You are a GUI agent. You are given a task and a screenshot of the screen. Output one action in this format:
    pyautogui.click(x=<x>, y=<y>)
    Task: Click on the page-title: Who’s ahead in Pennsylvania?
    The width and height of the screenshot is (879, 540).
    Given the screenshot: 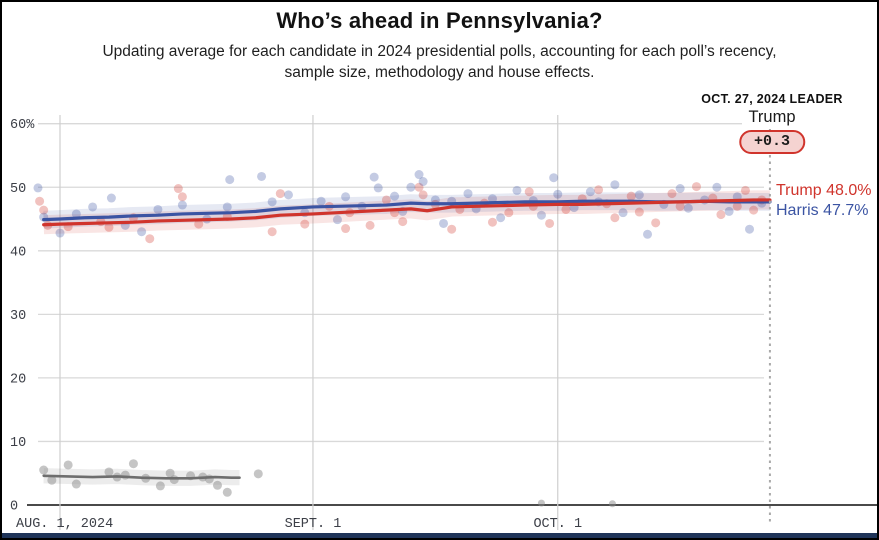 What is the action you would take?
    pyautogui.click(x=439, y=20)
    